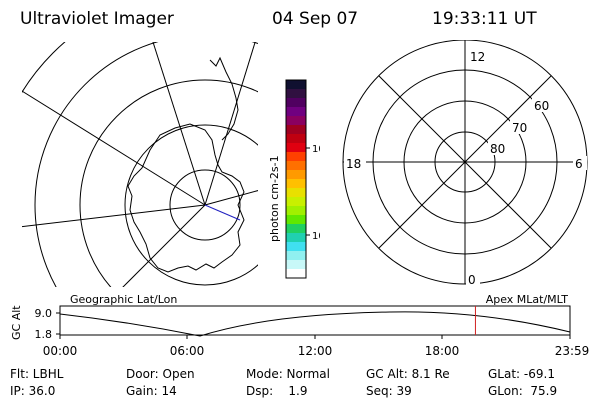  Describe the element at coordinates (442, 351) in the screenshot. I see `time-tick-label: 18:00` at that location.